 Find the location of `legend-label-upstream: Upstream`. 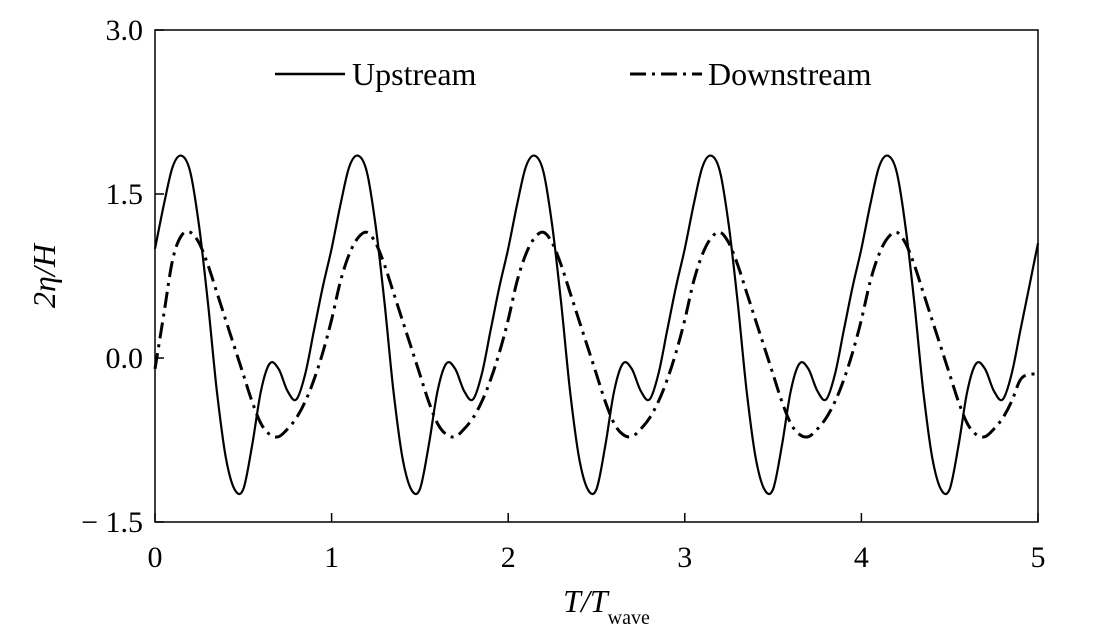

legend-label-upstream: Upstream is located at coordinates (414, 74).